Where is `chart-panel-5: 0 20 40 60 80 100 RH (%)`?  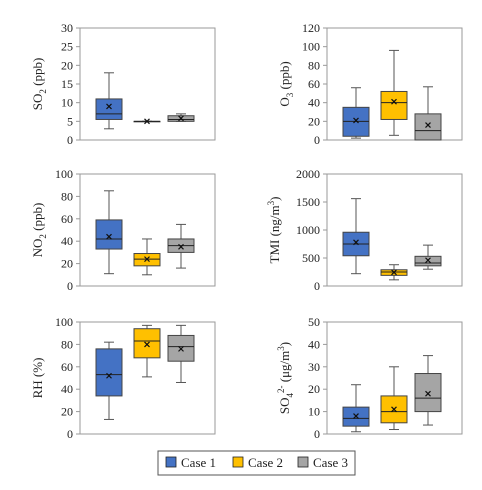
chart-panel-5: 0 20 40 60 80 100 RH (%) is located at coordinates (123, 378).